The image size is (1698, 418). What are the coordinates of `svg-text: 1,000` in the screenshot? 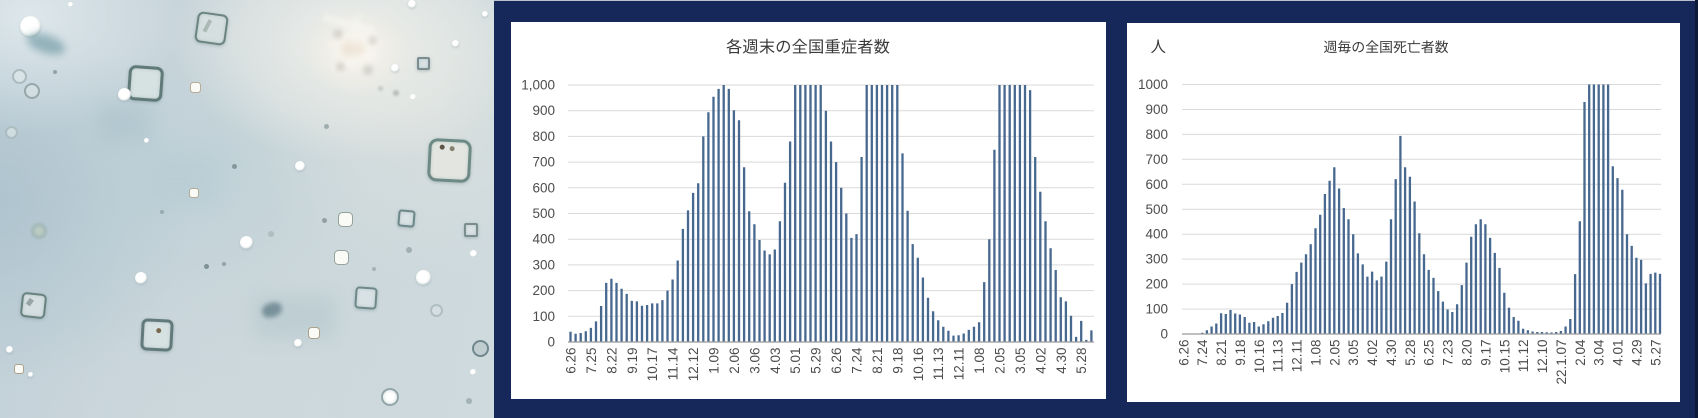 It's located at (538, 85).